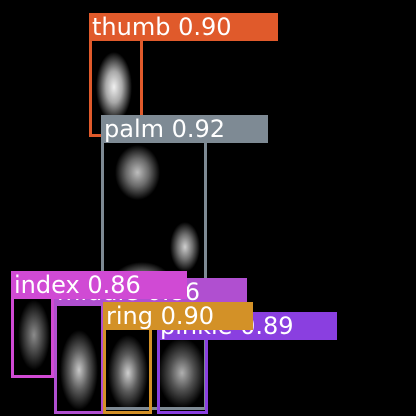  What do you see at coordinates (128, 373) in the screenshot?
I see `ring-blob` at bounding box center [128, 373].